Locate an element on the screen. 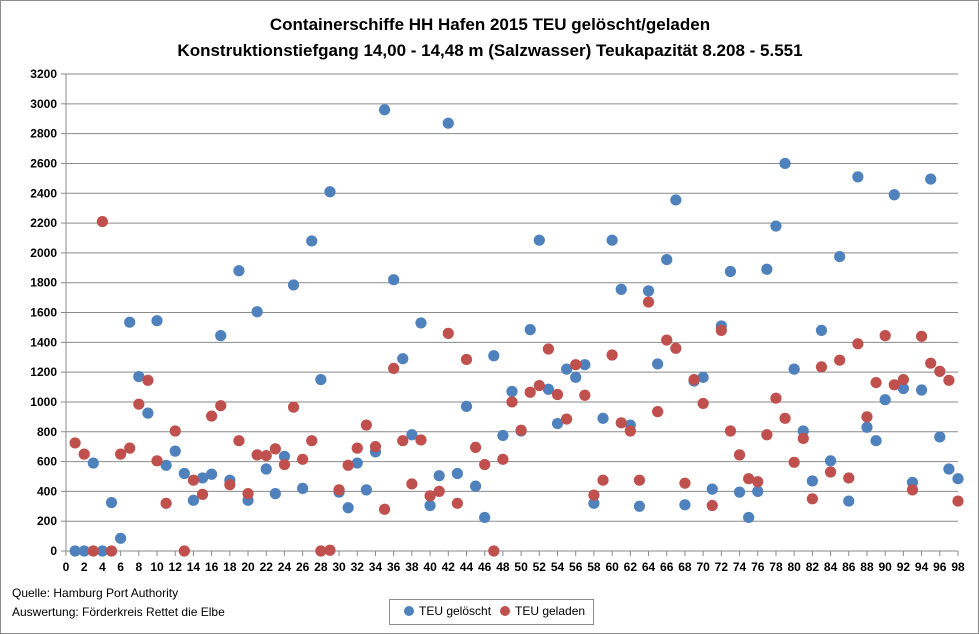 The image size is (979, 634). x-tick-label: 12 is located at coordinates (176, 567).